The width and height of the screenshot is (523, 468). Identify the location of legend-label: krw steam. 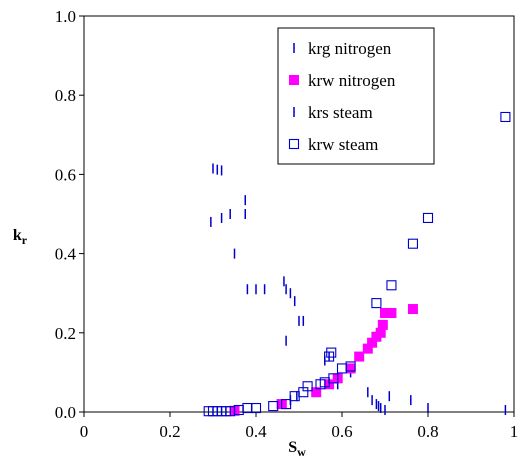
(343, 144).